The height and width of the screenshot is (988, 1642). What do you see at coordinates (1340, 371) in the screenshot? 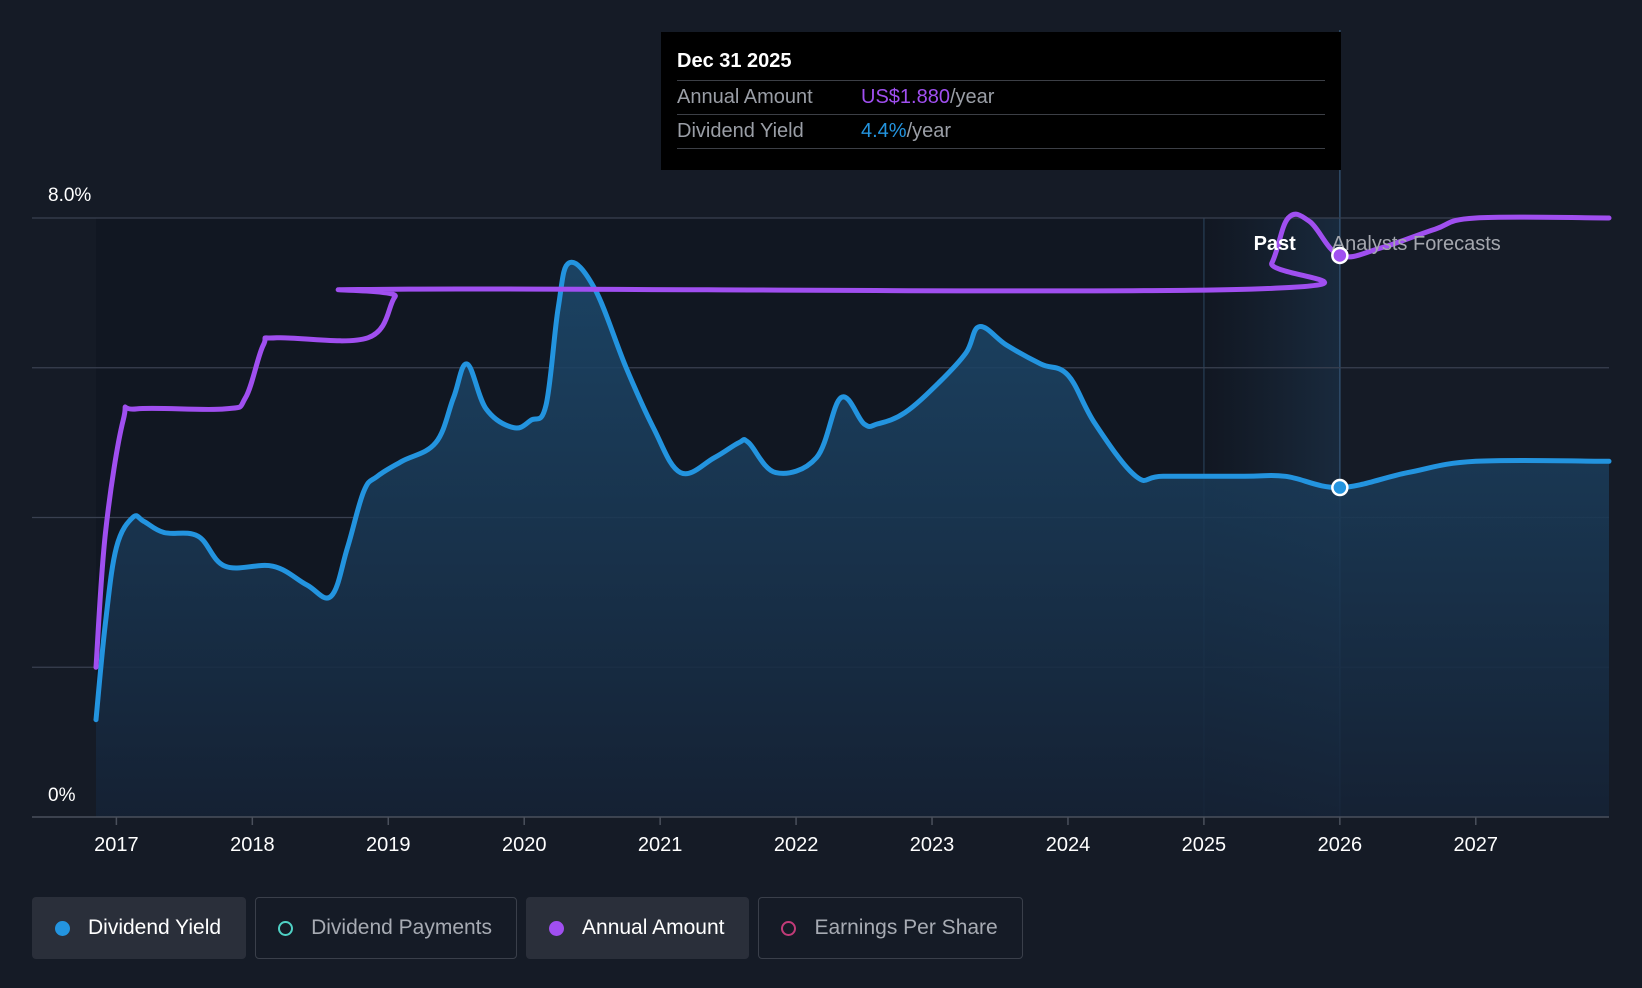
I see `hover-markers` at bounding box center [1340, 371].